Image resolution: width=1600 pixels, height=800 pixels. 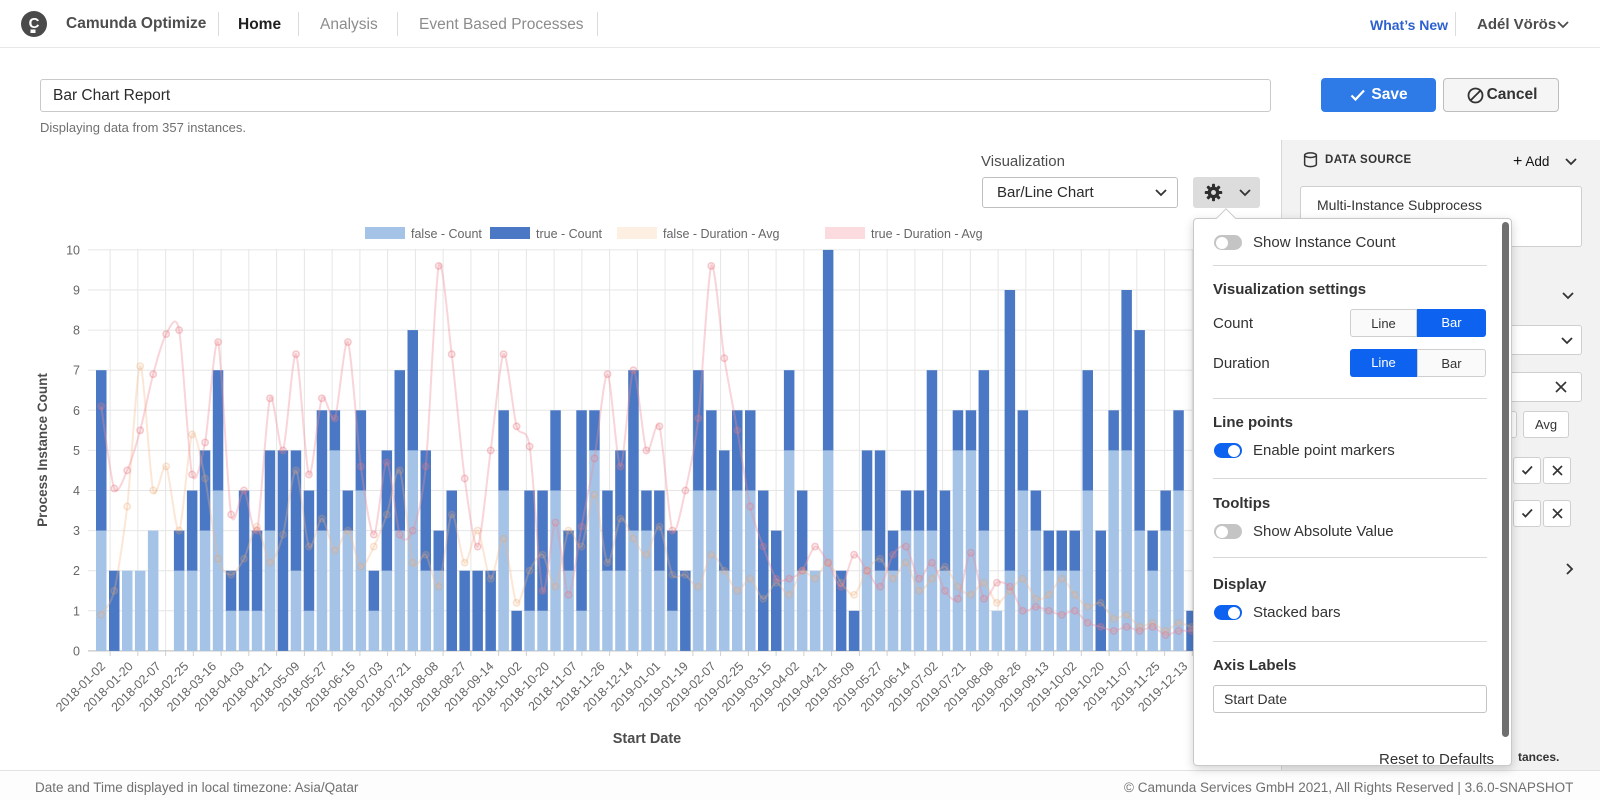 I want to click on svg-text: 8, so click(x=76, y=331).